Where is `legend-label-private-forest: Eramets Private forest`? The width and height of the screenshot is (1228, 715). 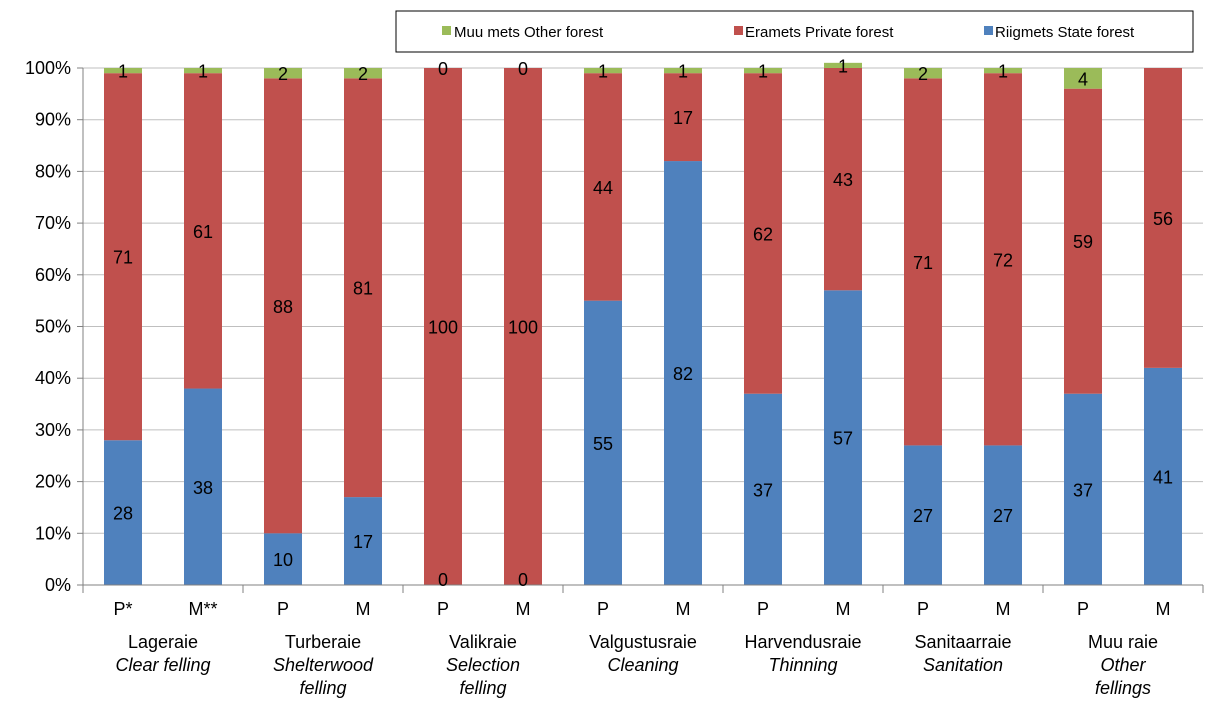
legend-label-private-forest: Eramets Private forest is located at coordinates (819, 32).